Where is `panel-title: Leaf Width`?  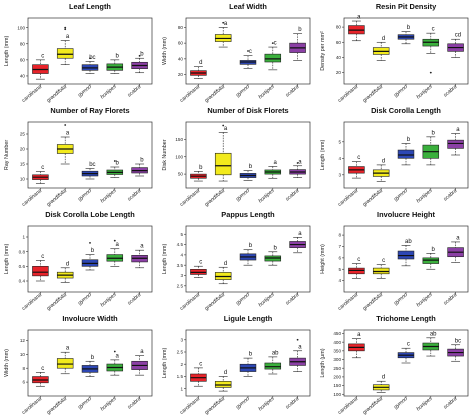 panel-title: Leaf Width is located at coordinates (248, 6).